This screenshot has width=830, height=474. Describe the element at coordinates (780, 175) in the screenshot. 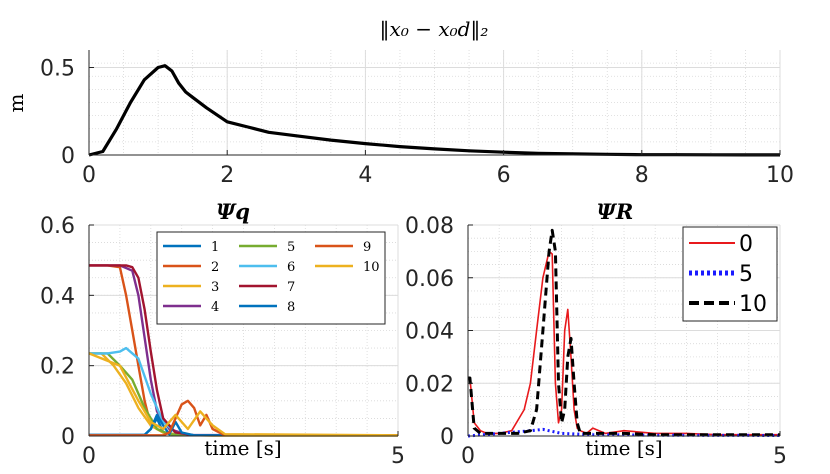

I see `x-tick-label: 10` at that location.